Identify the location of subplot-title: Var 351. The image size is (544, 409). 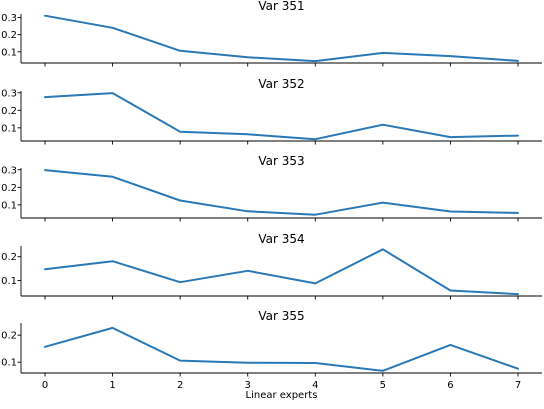
(281, 6).